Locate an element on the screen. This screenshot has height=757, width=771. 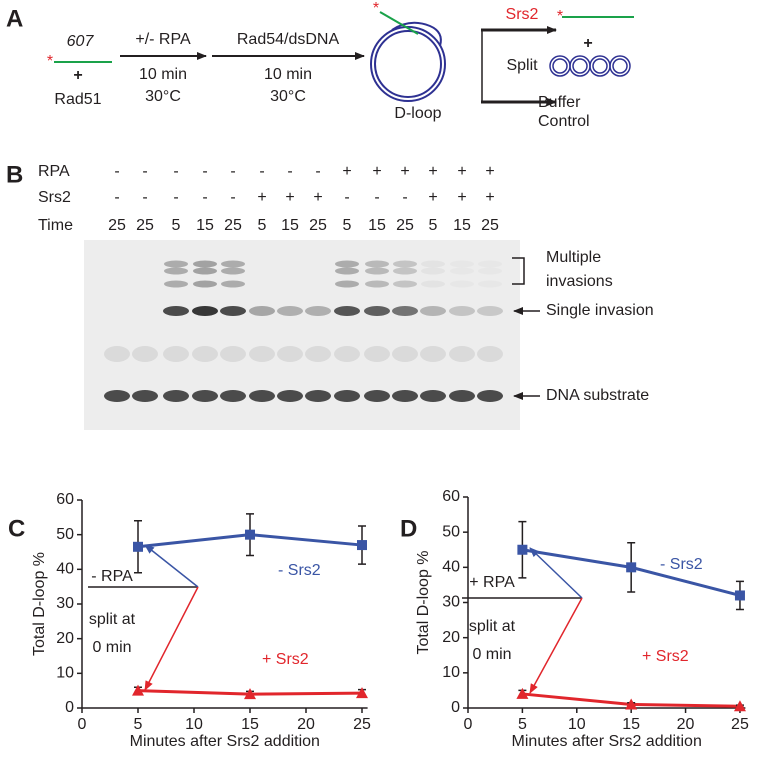
x-axis-label: Minutes after Srs2 addition is located at coordinates (225, 741).